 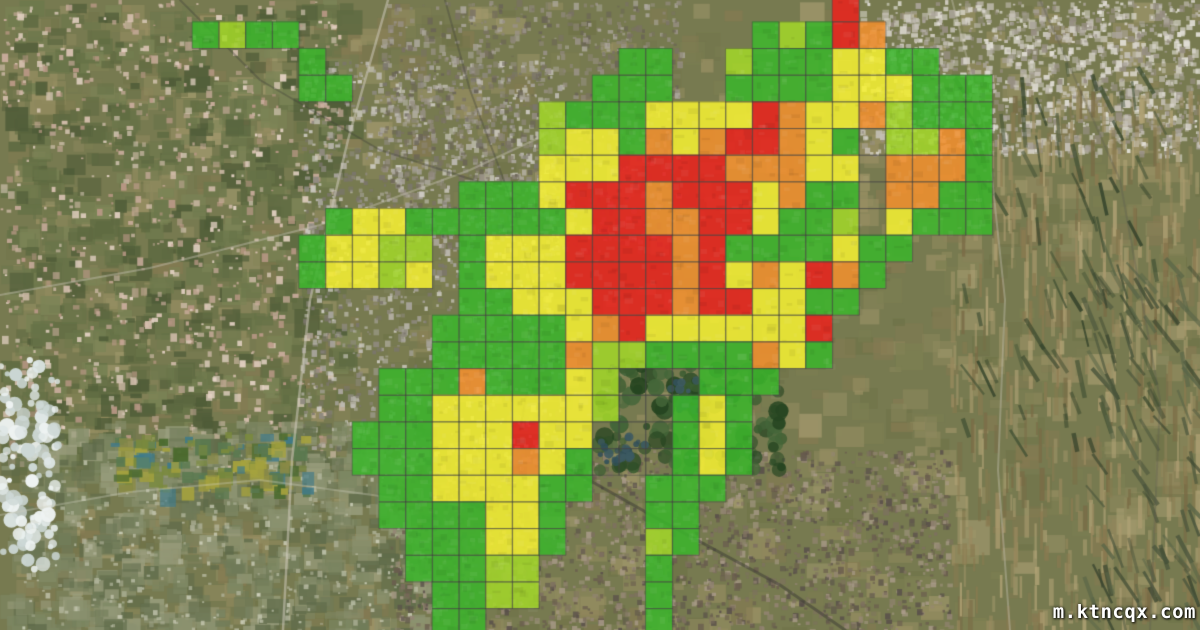 What do you see at coordinates (1124, 612) in the screenshot?
I see `watermark: m.ktncqx.com` at bounding box center [1124, 612].